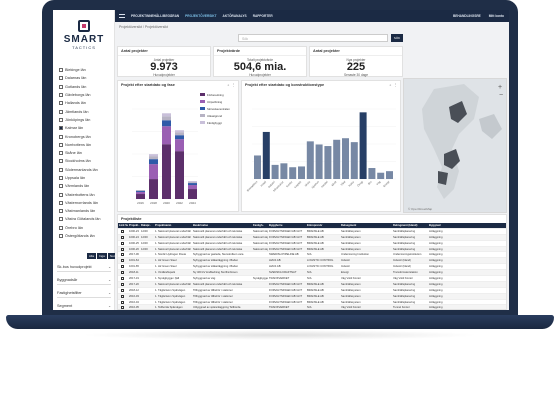  I want to click on sweden-map: © OpenStreetMap + −, so click(455, 145).